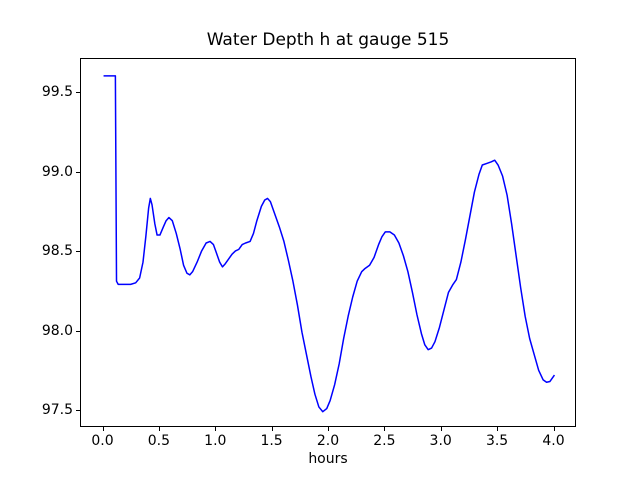 The height and width of the screenshot is (480, 640). Describe the element at coordinates (57, 330) in the screenshot. I see `y-tick-label: 98.0` at that location.